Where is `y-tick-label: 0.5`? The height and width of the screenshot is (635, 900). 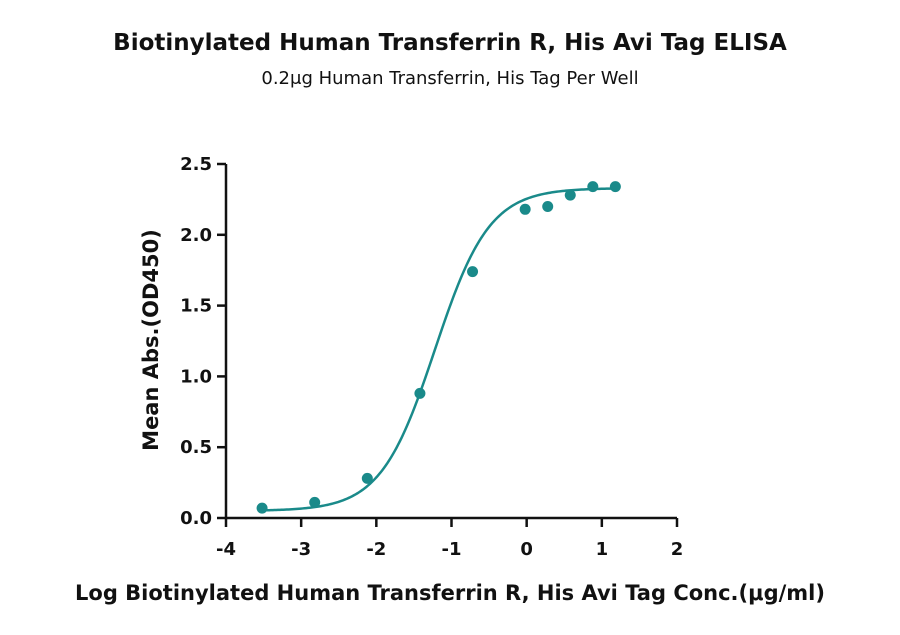
y-tick-label: 0.5 is located at coordinates (196, 447).